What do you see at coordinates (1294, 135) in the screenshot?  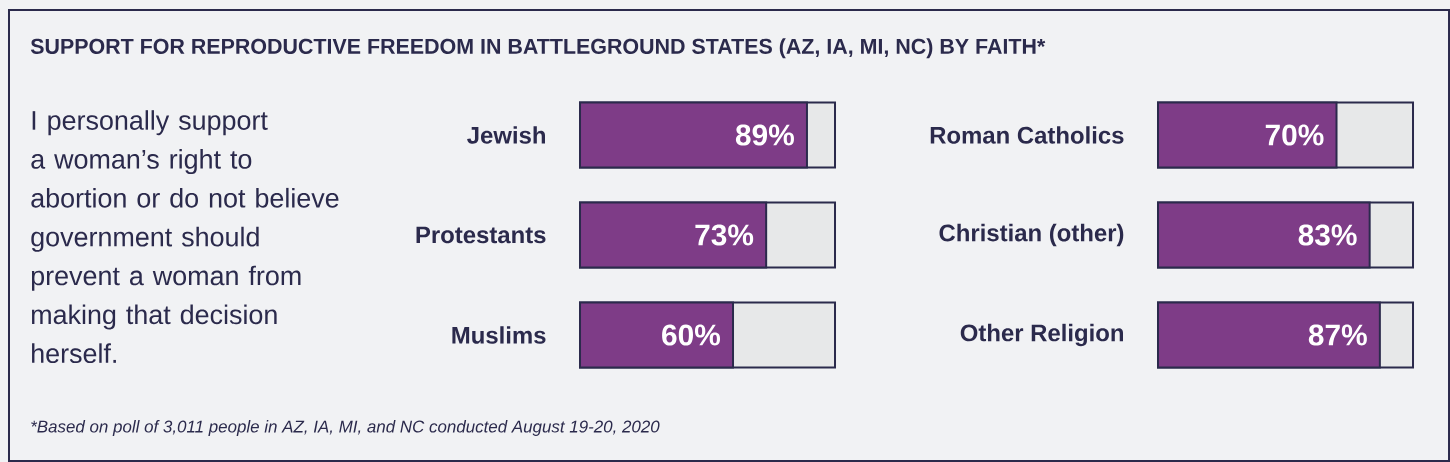 I see `data-label: 70%` at bounding box center [1294, 135].